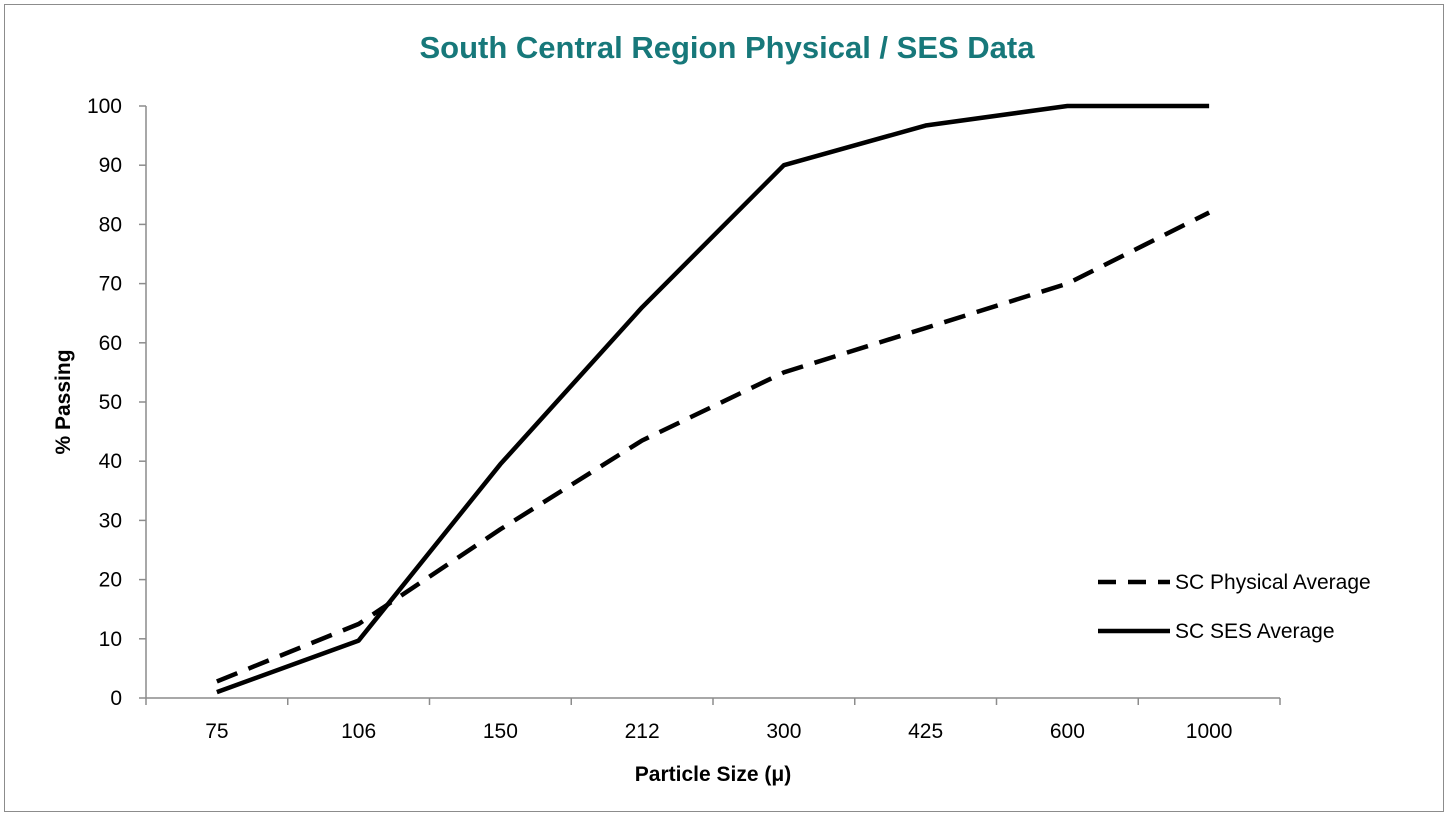 This screenshot has height=816, width=1450. I want to click on y-tick-label: 70, so click(110, 284).